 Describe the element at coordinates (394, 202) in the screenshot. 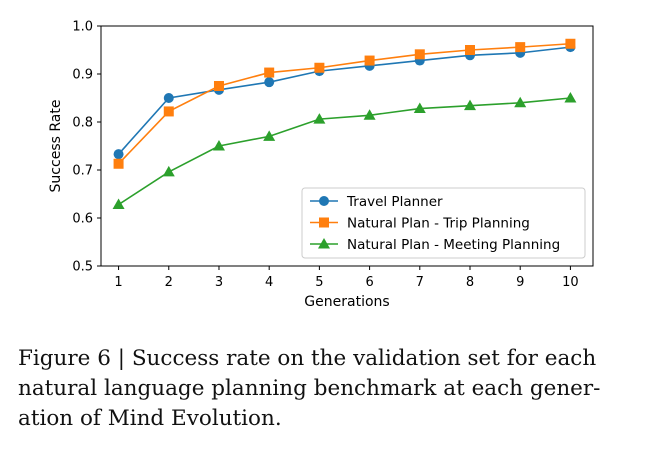

I see `legend-label: Travel Planner` at that location.